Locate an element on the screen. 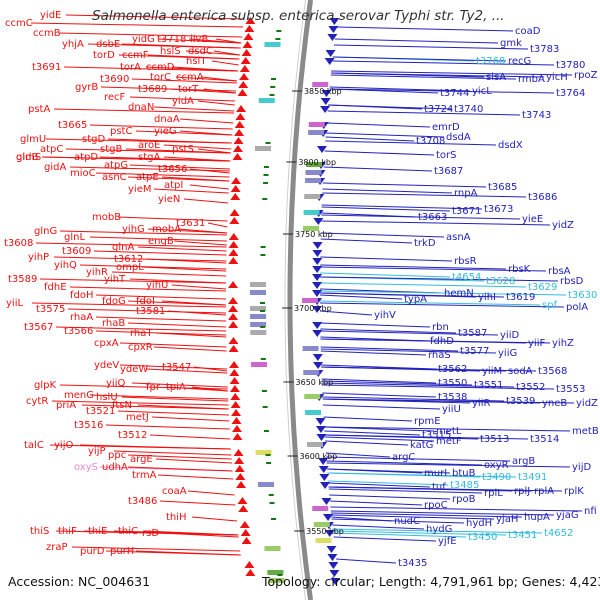 This screenshot has height=600, width=600. gene-label: trkD is located at coordinates (425, 243).